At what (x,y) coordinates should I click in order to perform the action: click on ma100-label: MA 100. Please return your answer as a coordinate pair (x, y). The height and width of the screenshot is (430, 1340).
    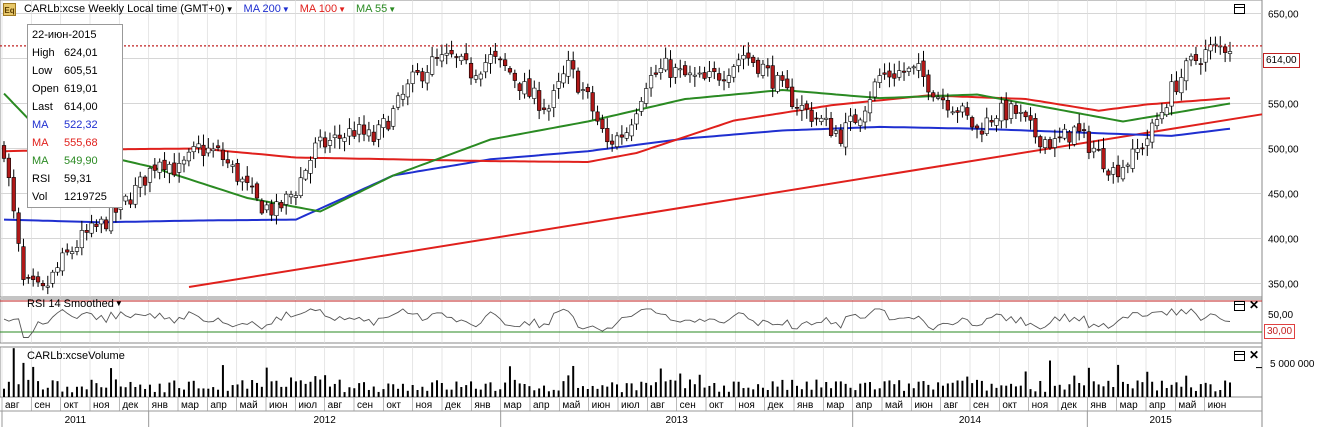
    Looking at the image, I should click on (318, 9).